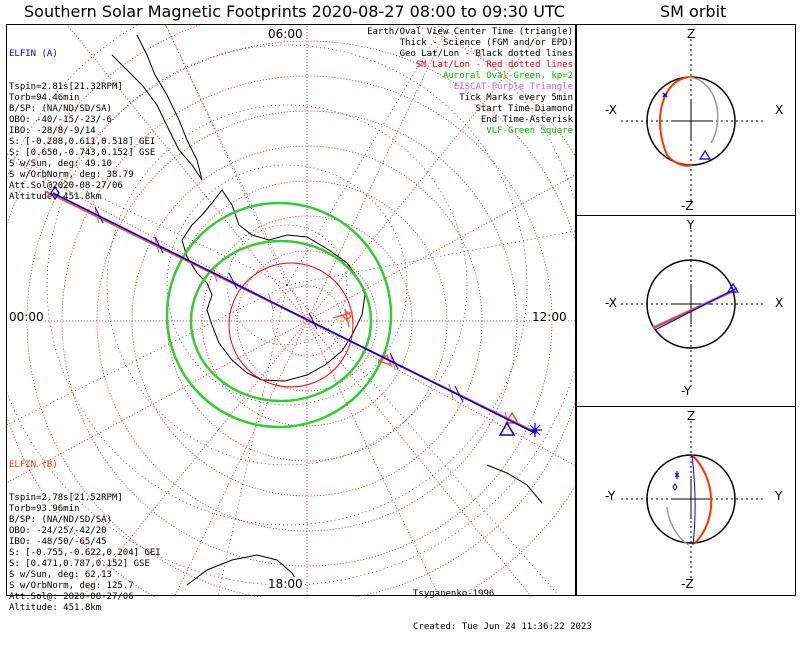  Describe the element at coordinates (60, 109) in the screenshot. I see `elfin-a-line: B/SP: (NA/ND/SD/SA)` at that location.